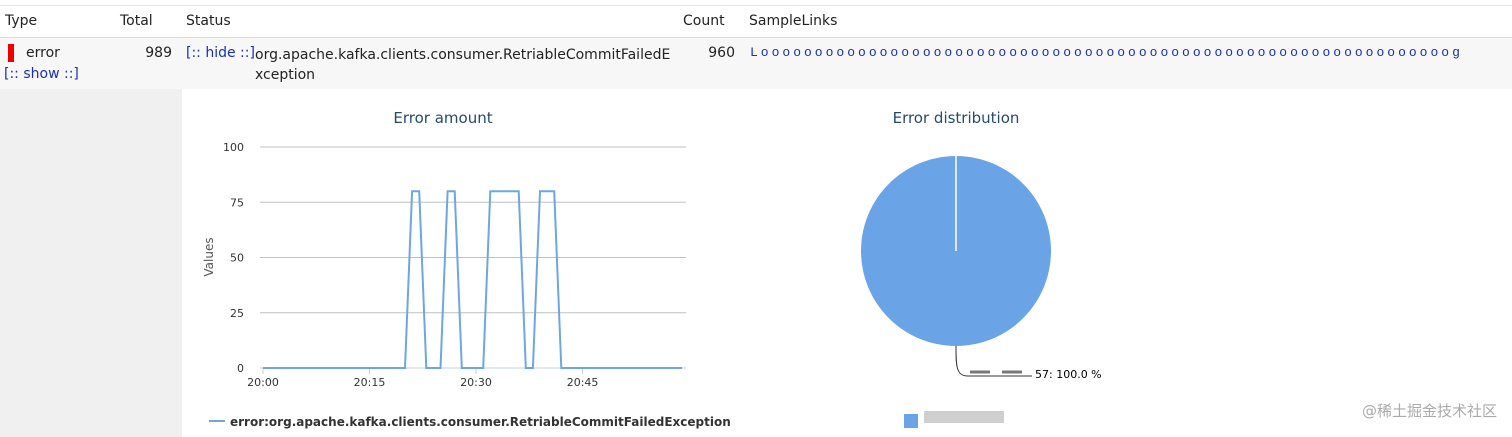 Image resolution: width=1512 pixels, height=437 pixels. I want to click on pie-legend-swatch, so click(911, 421).